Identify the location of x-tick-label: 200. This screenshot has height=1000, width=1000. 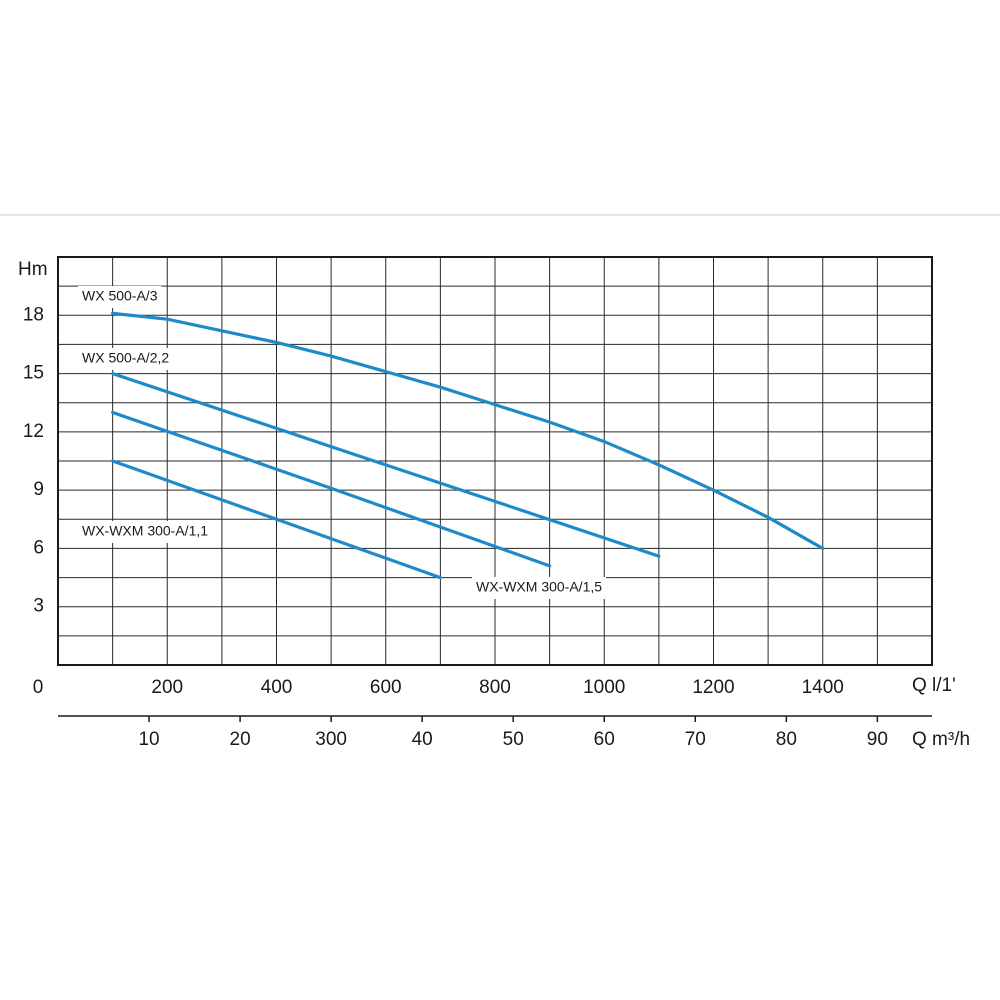
(167, 687).